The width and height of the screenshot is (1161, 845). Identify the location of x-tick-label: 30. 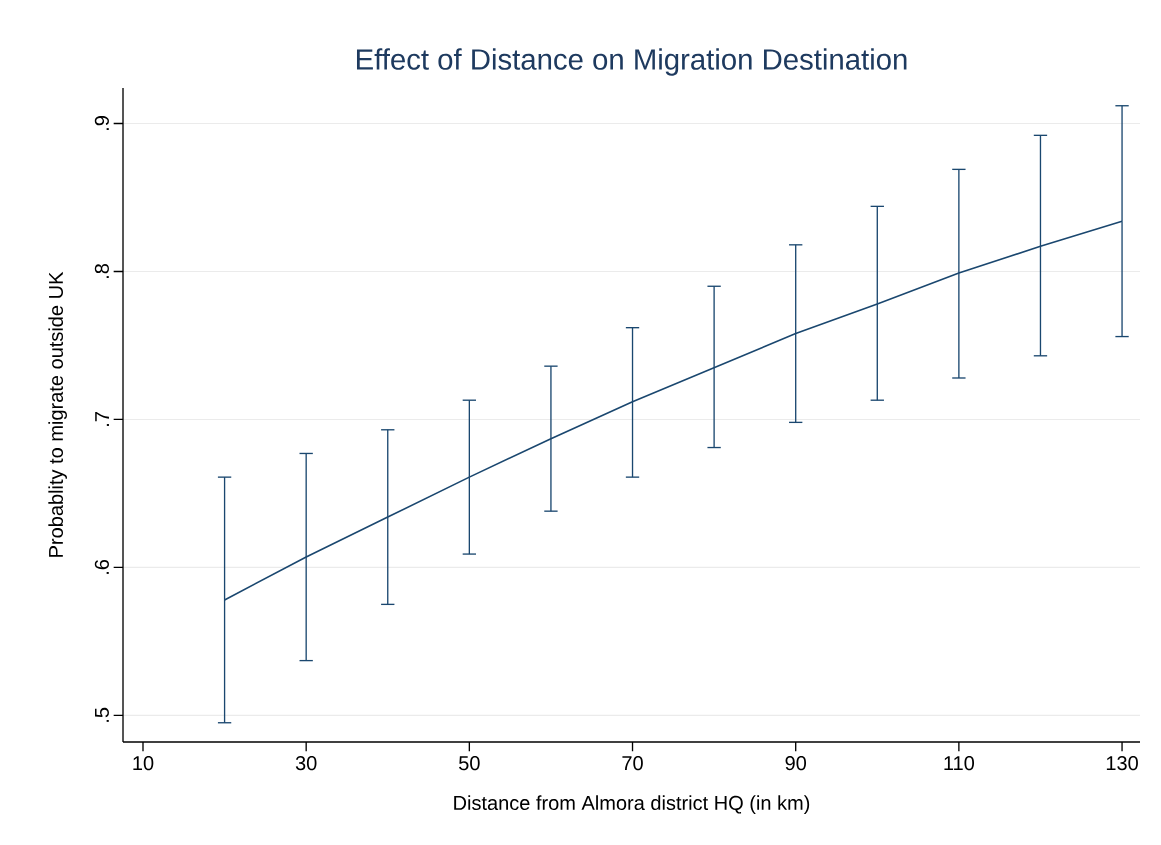
(306, 763).